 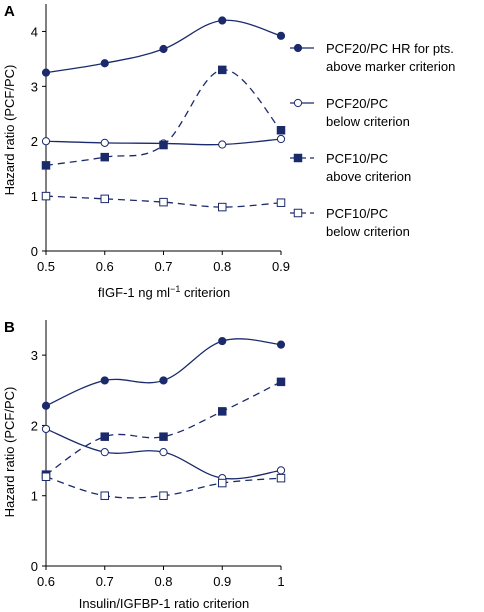 I want to click on x-tick-label: 0.5, so click(x=46, y=266).